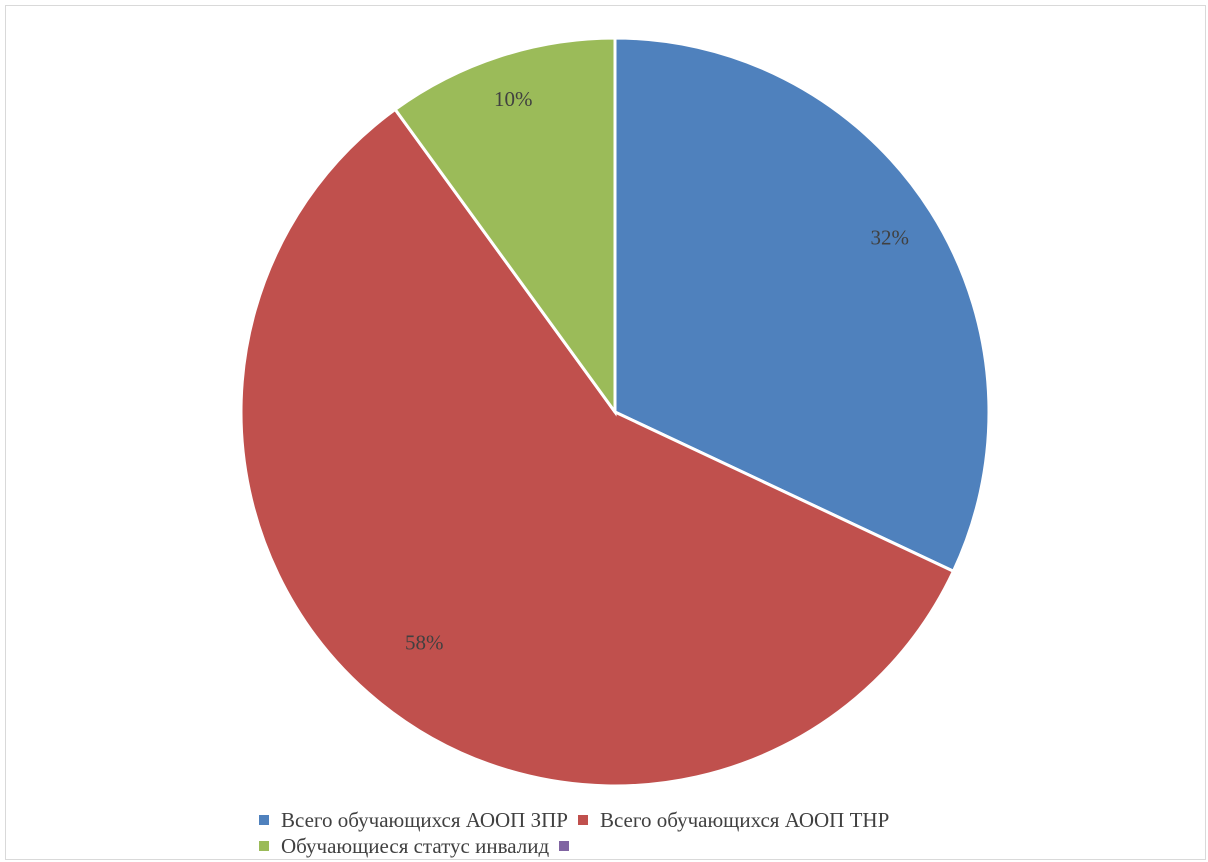 This screenshot has width=1208, height=862. Describe the element at coordinates (564, 846) in the screenshot. I see `legend-swatch-empty` at that location.